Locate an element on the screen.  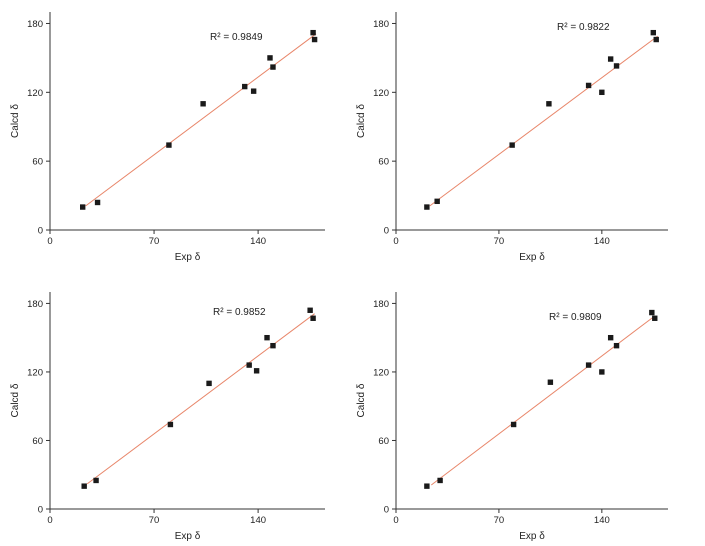
r2-annotation: R² = 0.9809 is located at coordinates (575, 317).